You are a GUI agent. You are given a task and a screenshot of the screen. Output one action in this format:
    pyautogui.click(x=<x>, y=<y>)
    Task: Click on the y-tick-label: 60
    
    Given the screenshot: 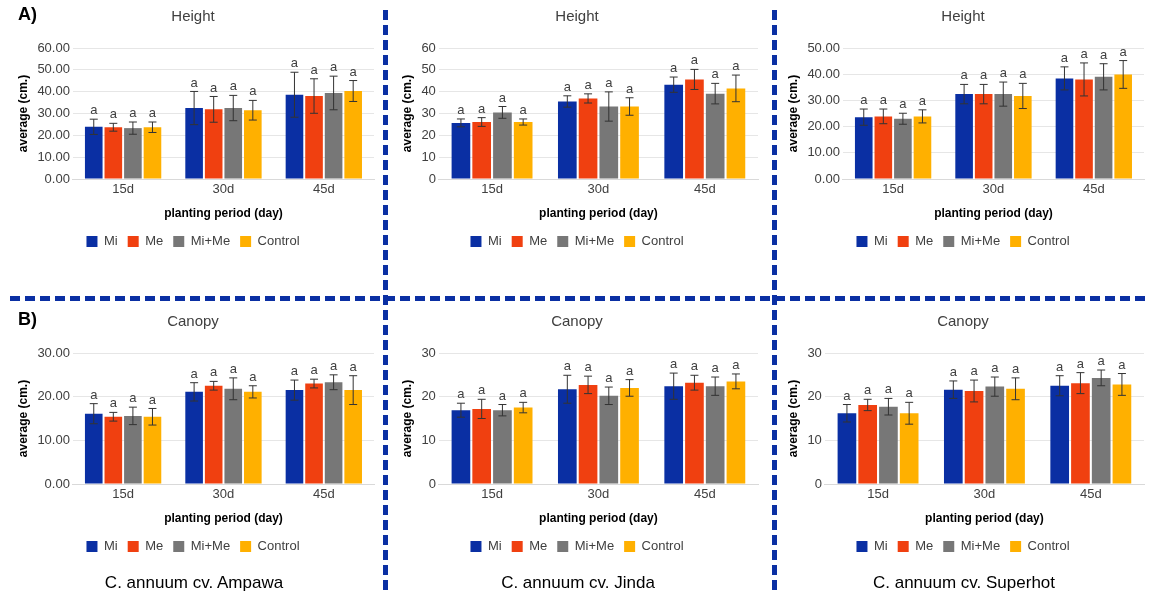 What is the action you would take?
    pyautogui.click(x=428, y=47)
    